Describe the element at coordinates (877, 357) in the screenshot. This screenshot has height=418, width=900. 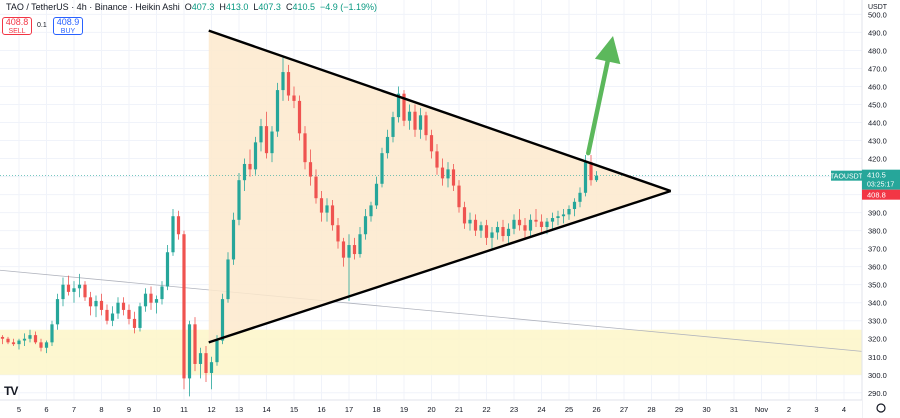
I see `y-tick-label: 310.0` at that location.